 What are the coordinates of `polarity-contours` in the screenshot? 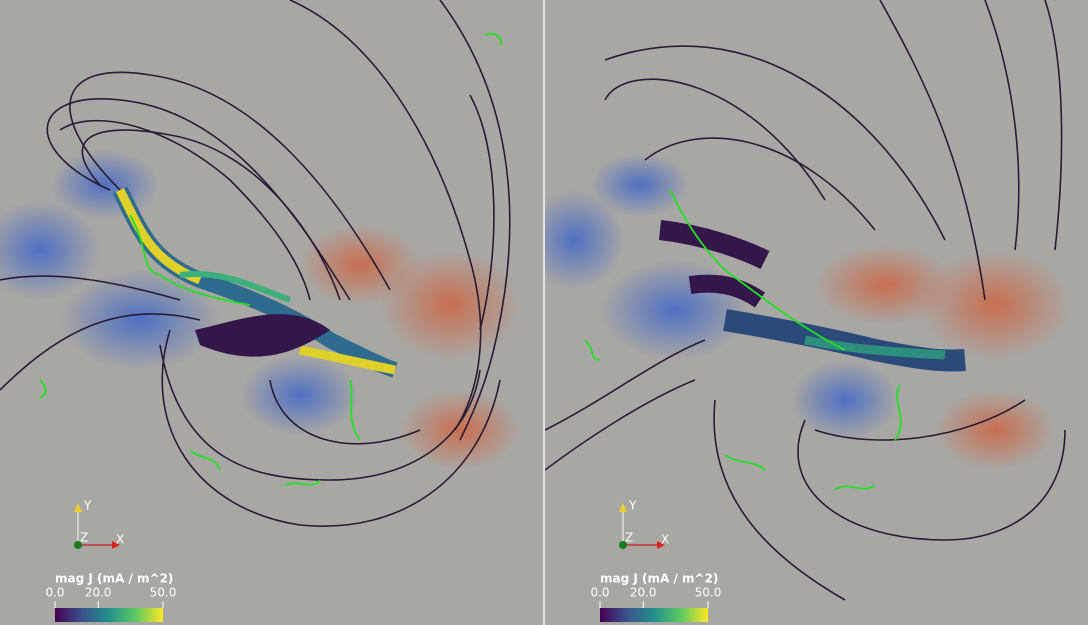 It's located at (743, 340).